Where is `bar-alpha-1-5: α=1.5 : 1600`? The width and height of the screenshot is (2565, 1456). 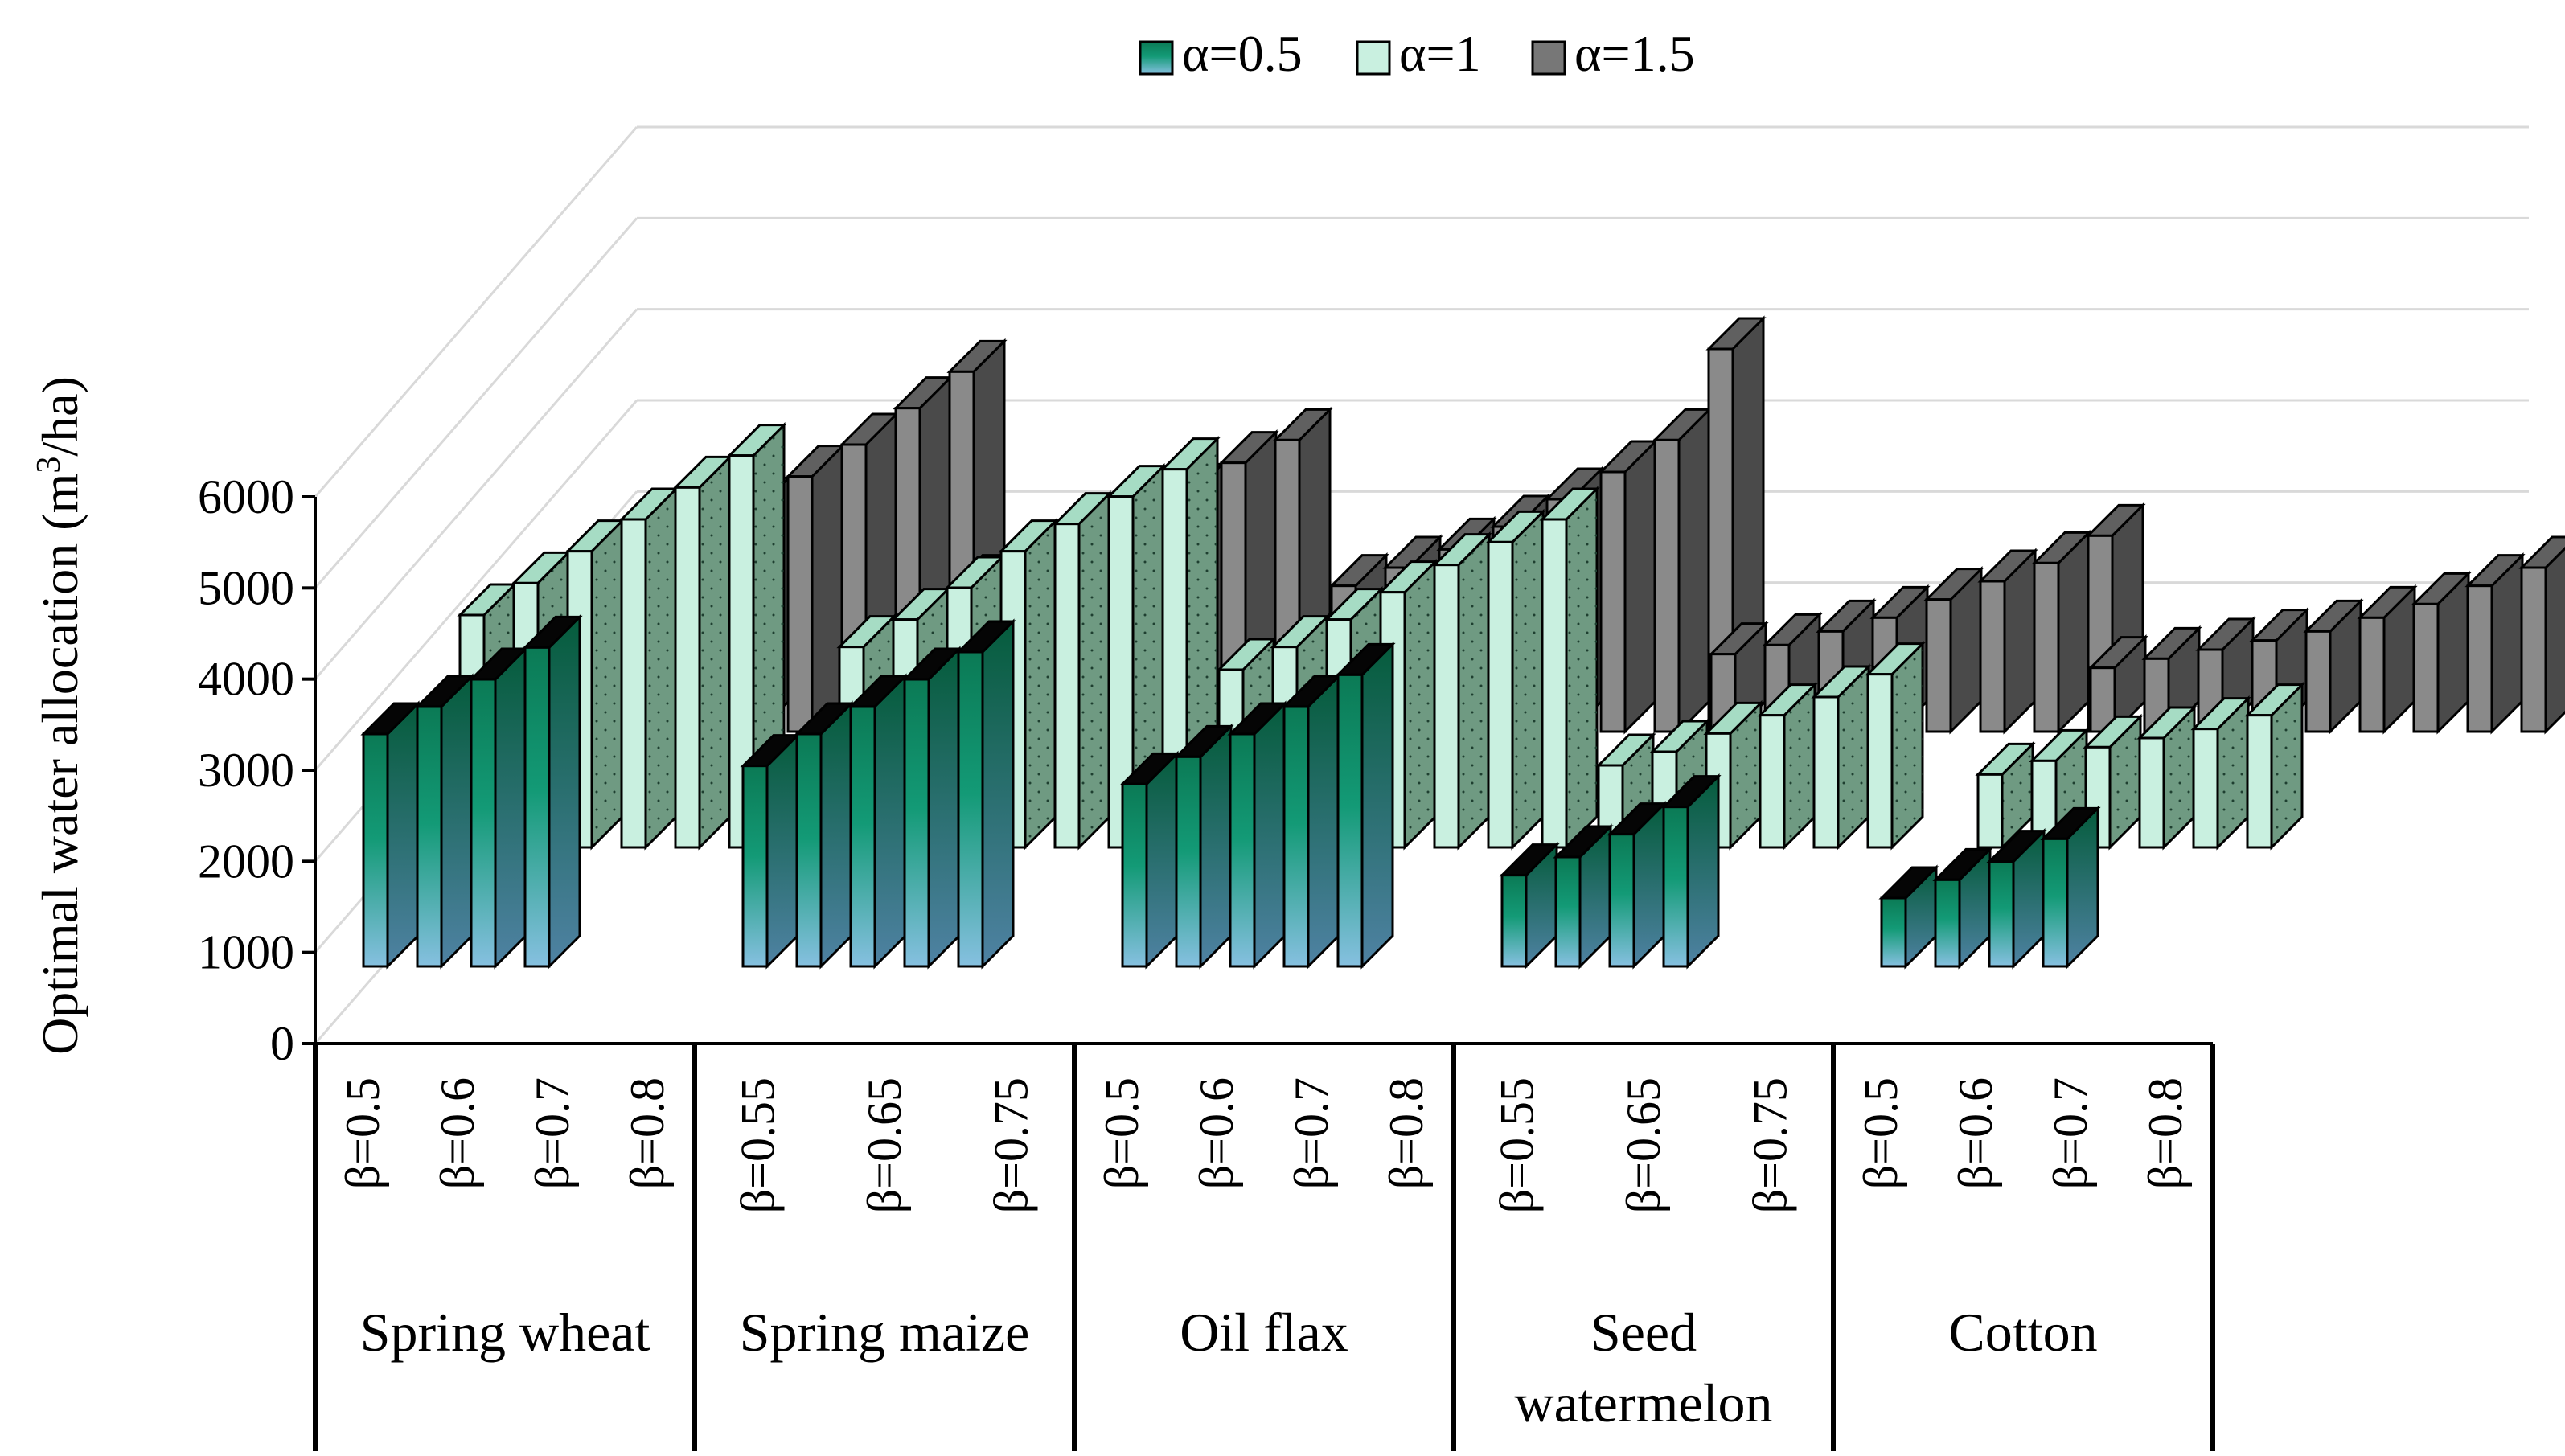
bar-alpha-1-5: α=1.5 : 1600 is located at coordinates (2495, 643).